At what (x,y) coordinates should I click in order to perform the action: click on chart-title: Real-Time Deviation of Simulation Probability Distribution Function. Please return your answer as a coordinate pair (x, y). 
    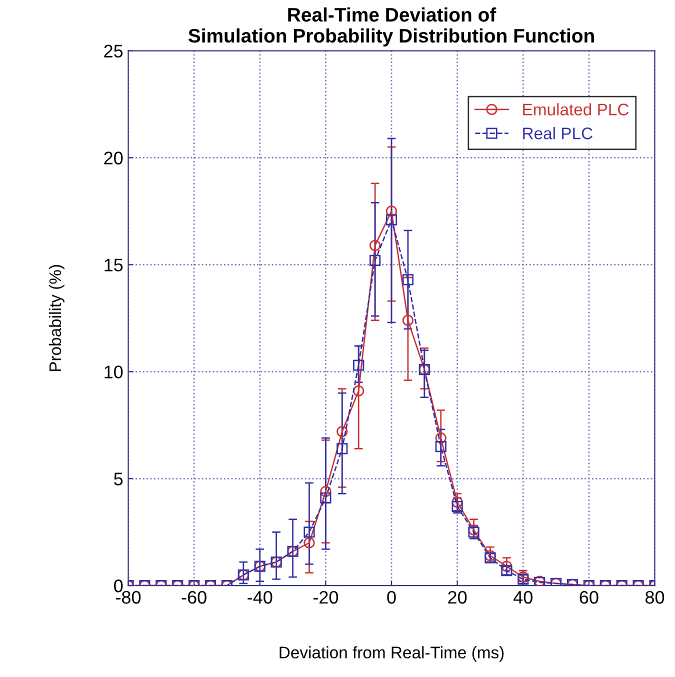
    Looking at the image, I should click on (391, 26).